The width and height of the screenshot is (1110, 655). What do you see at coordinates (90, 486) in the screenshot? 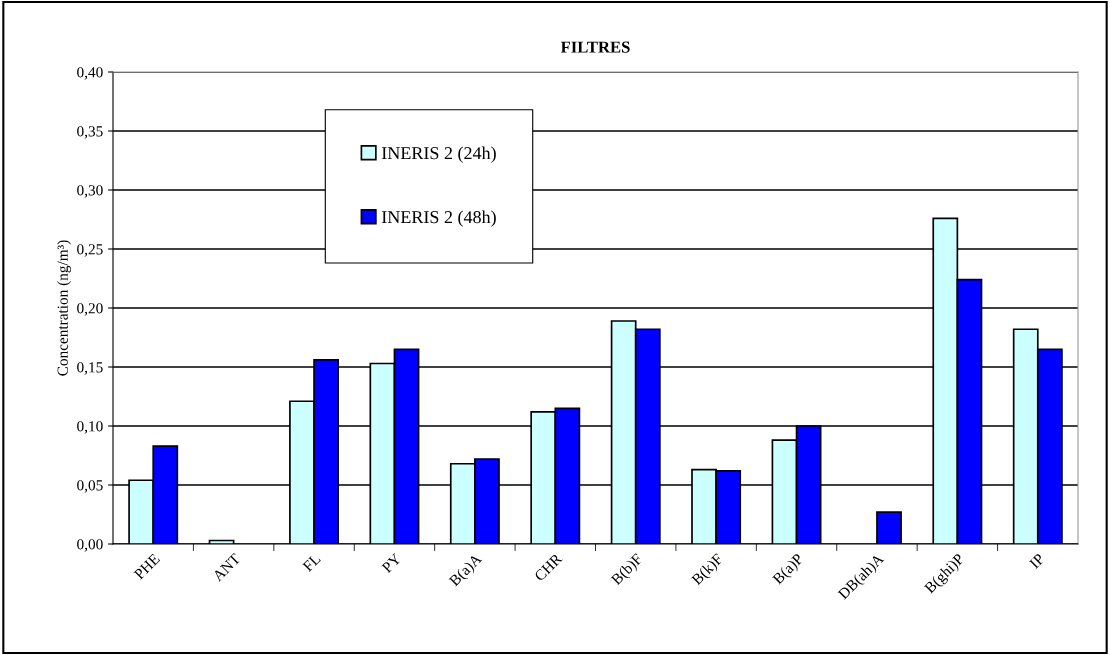
I see `y-tick-label: 0,05` at bounding box center [90, 486].